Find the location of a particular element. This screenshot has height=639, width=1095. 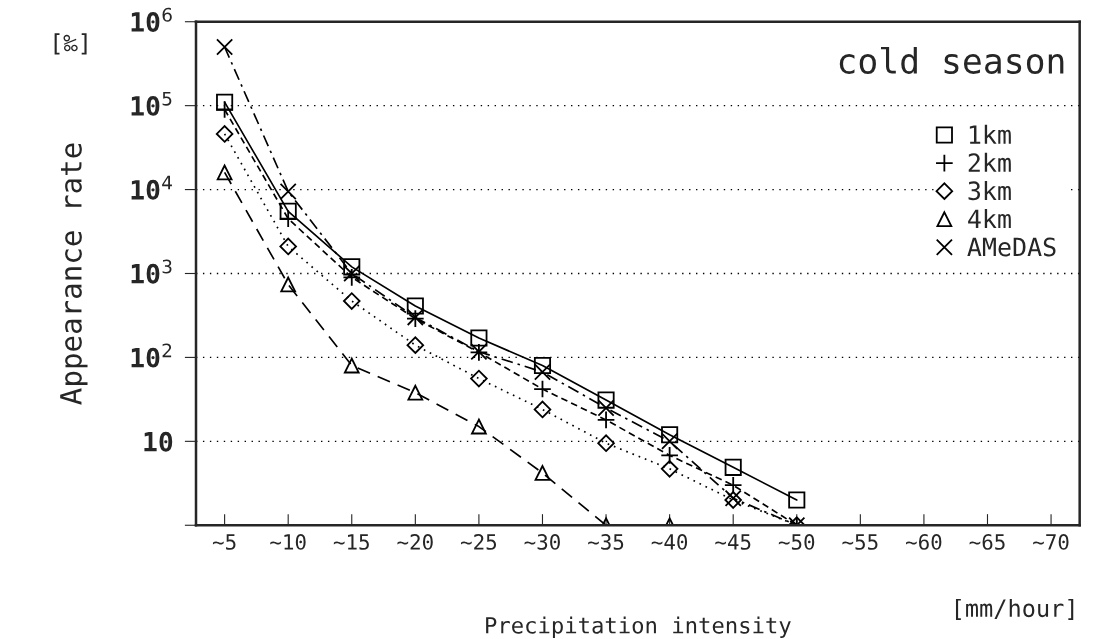

x-tick-label: ∼15 is located at coordinates (351, 542).